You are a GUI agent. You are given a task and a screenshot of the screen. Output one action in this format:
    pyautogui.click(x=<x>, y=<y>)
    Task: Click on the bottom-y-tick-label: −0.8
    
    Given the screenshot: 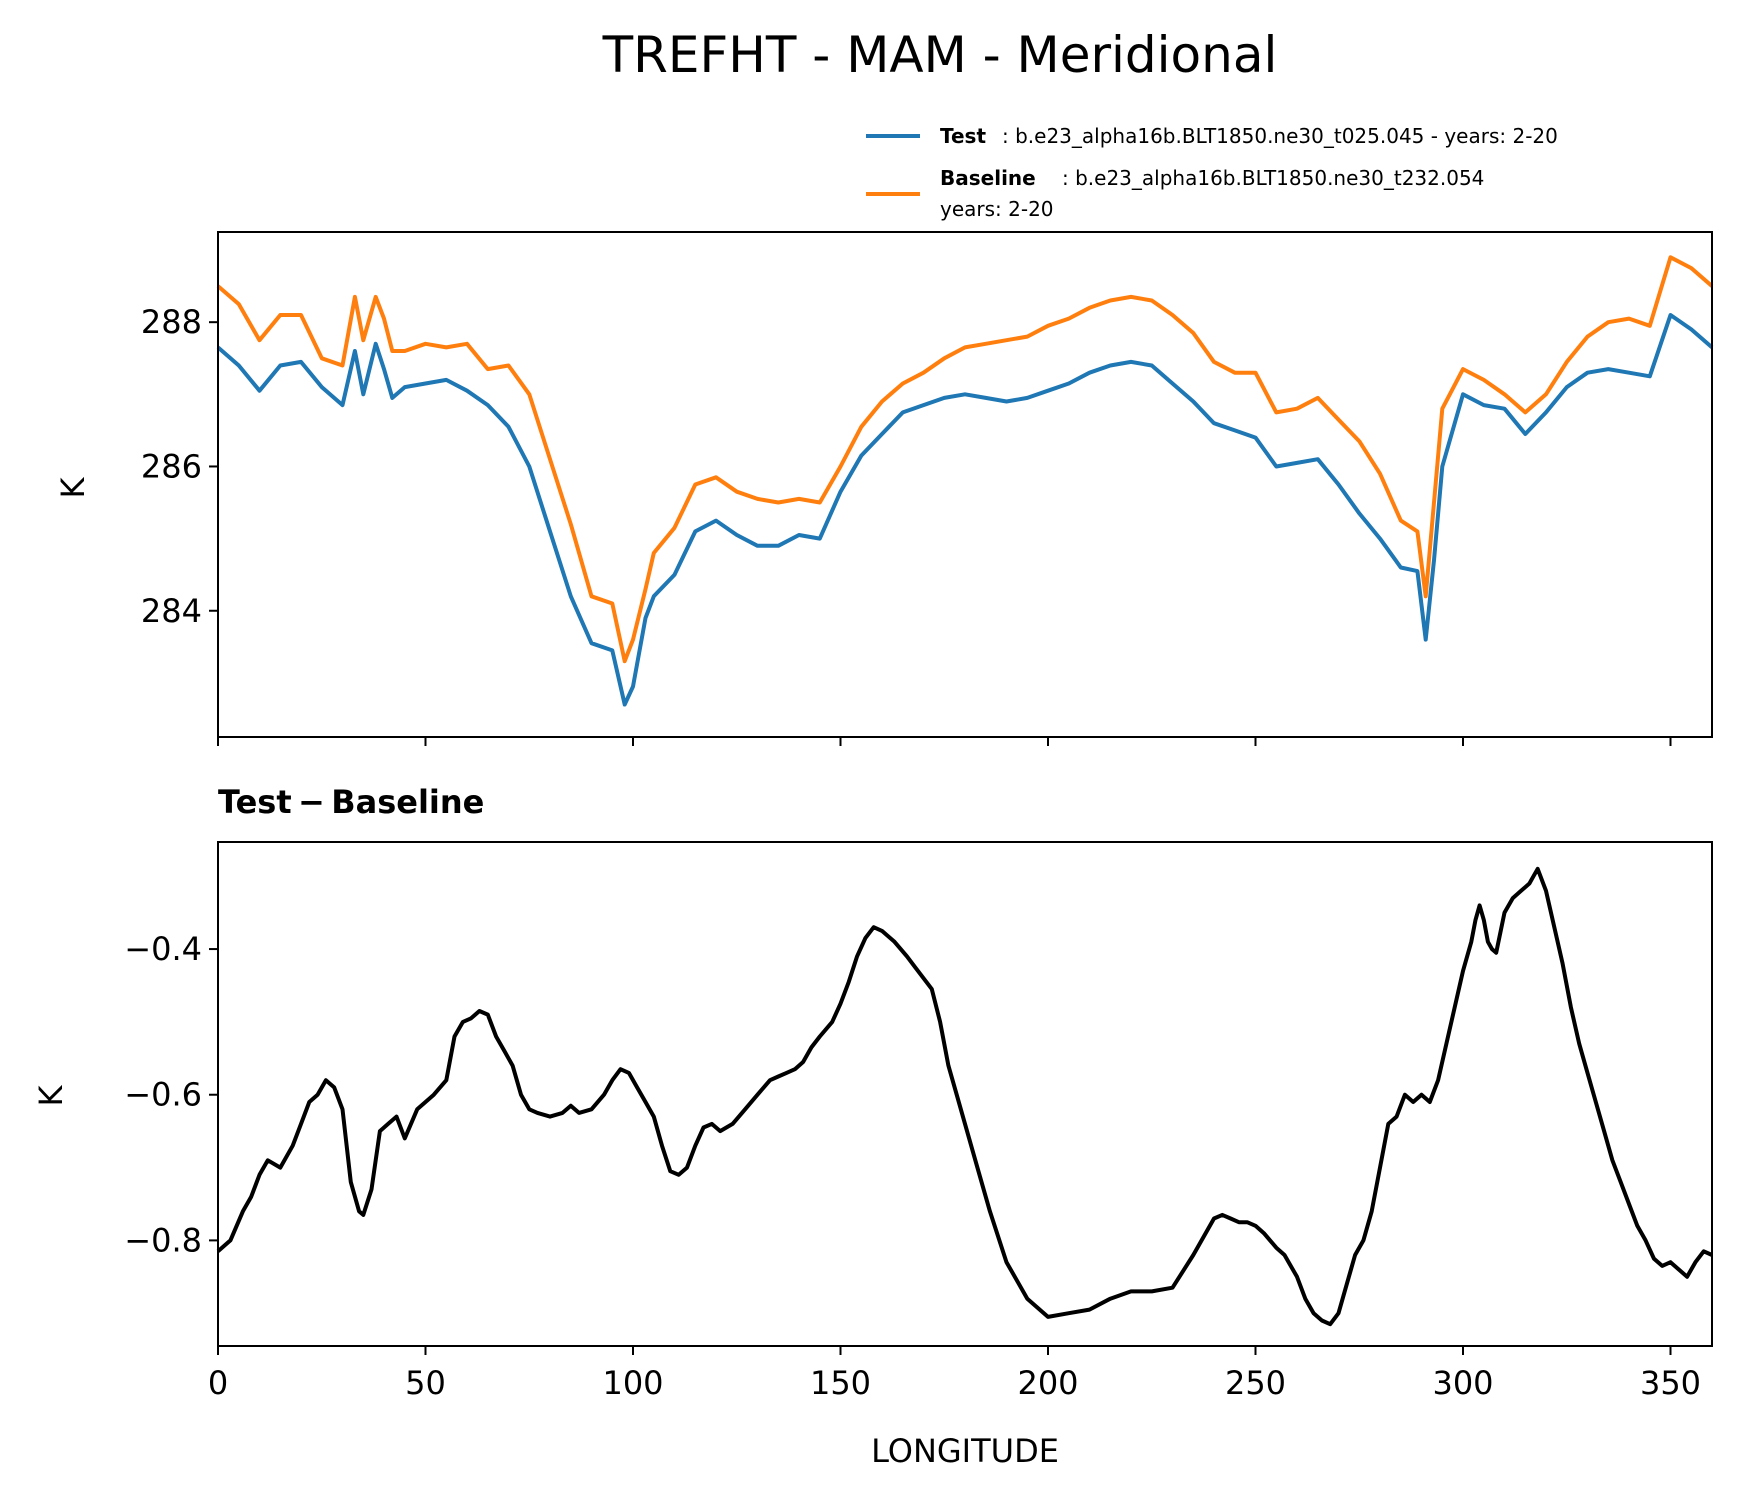 What is the action you would take?
    pyautogui.click(x=163, y=1240)
    